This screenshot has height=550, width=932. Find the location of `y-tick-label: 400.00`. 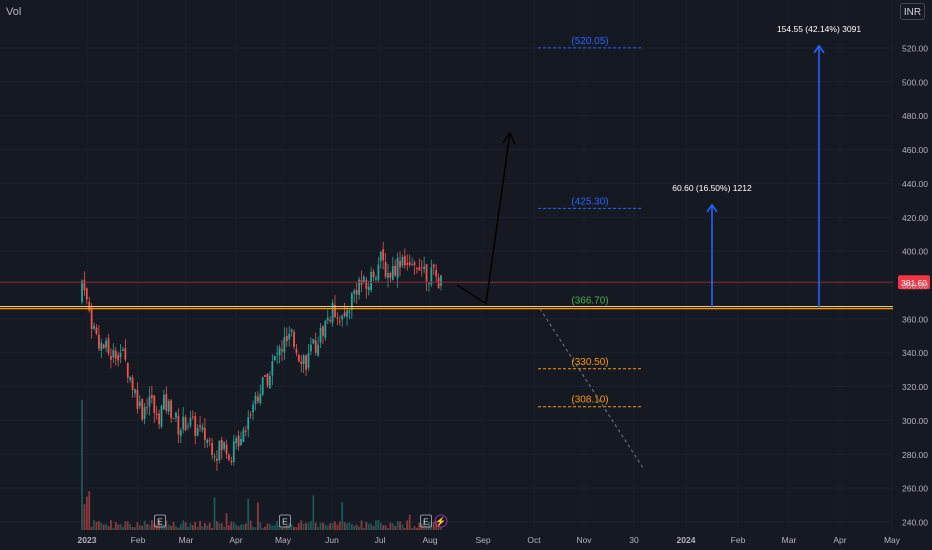

y-tick-label: 400.00 is located at coordinates (915, 252).